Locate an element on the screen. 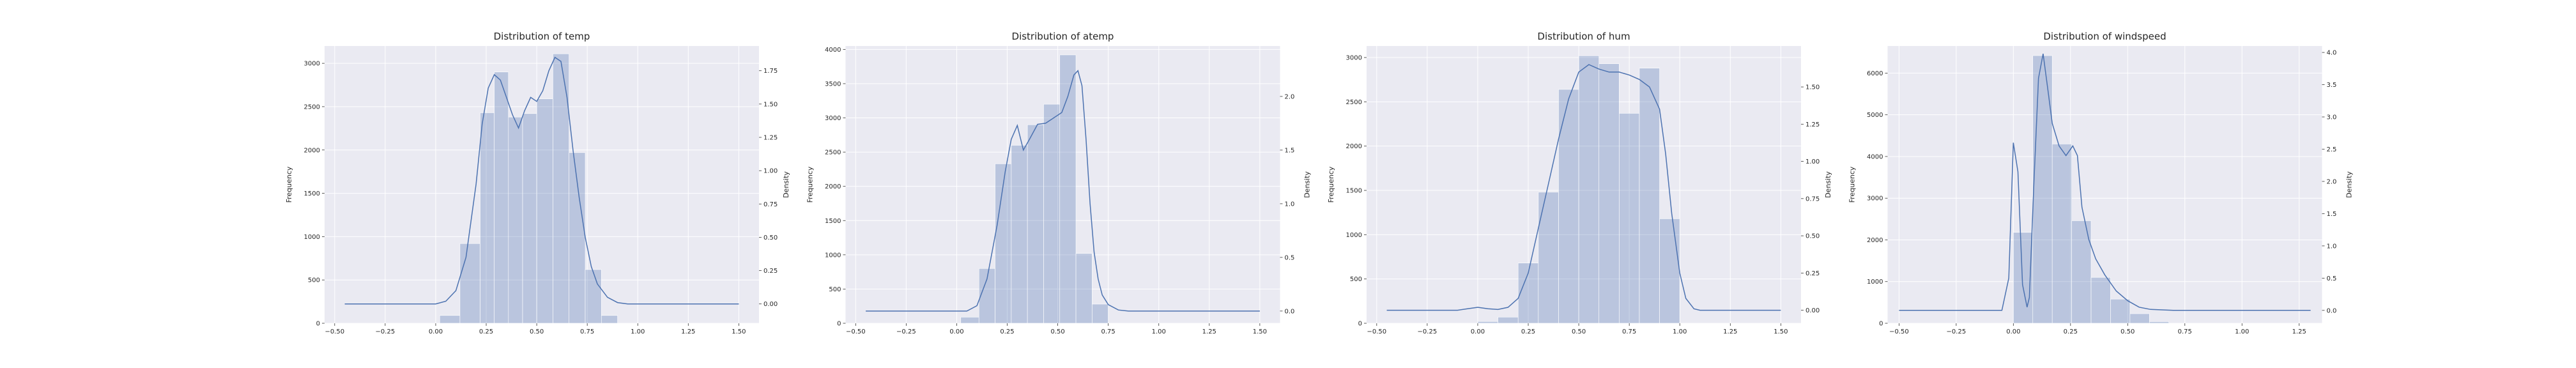  y-tick-label: 500 is located at coordinates (1356, 279).